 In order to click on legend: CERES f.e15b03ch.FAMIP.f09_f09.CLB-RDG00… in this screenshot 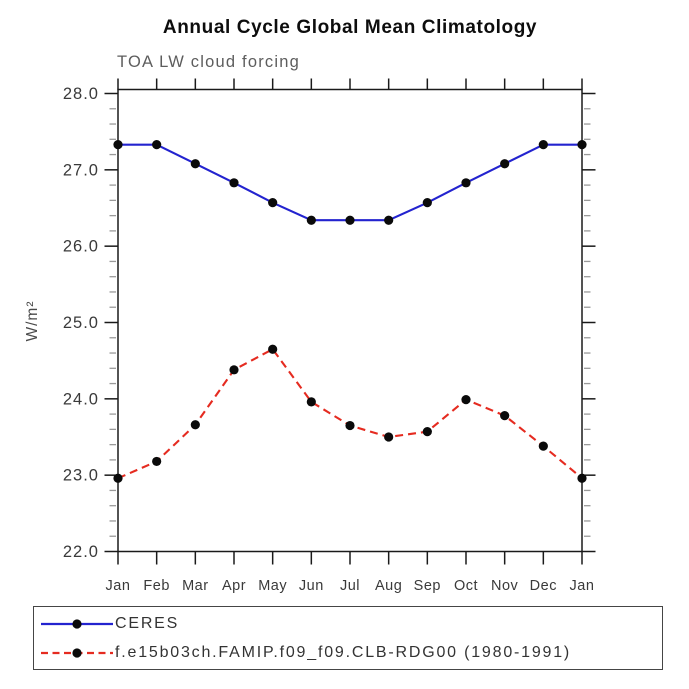, I will do `click(348, 638)`.